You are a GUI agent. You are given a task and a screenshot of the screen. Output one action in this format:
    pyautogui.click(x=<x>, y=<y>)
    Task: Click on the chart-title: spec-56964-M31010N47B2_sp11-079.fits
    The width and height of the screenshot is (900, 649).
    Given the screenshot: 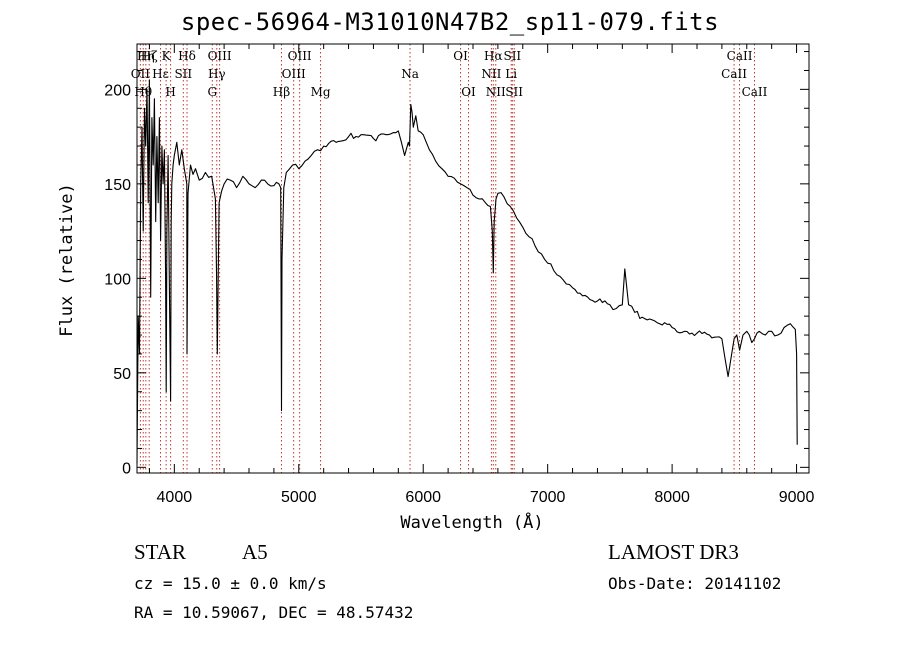 What is the action you would take?
    pyautogui.click(x=450, y=22)
    